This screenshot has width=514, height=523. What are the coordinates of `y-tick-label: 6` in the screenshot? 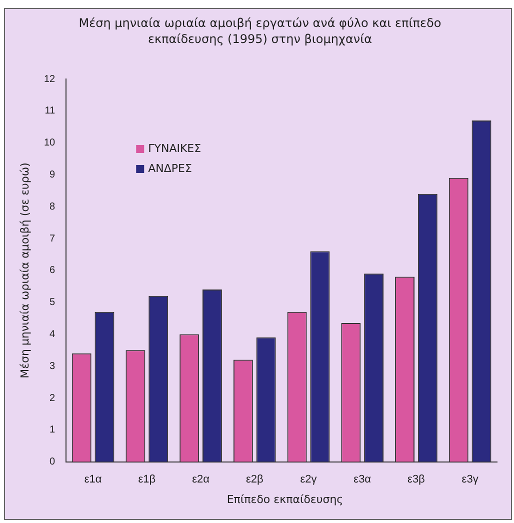 It's located at (53, 270).